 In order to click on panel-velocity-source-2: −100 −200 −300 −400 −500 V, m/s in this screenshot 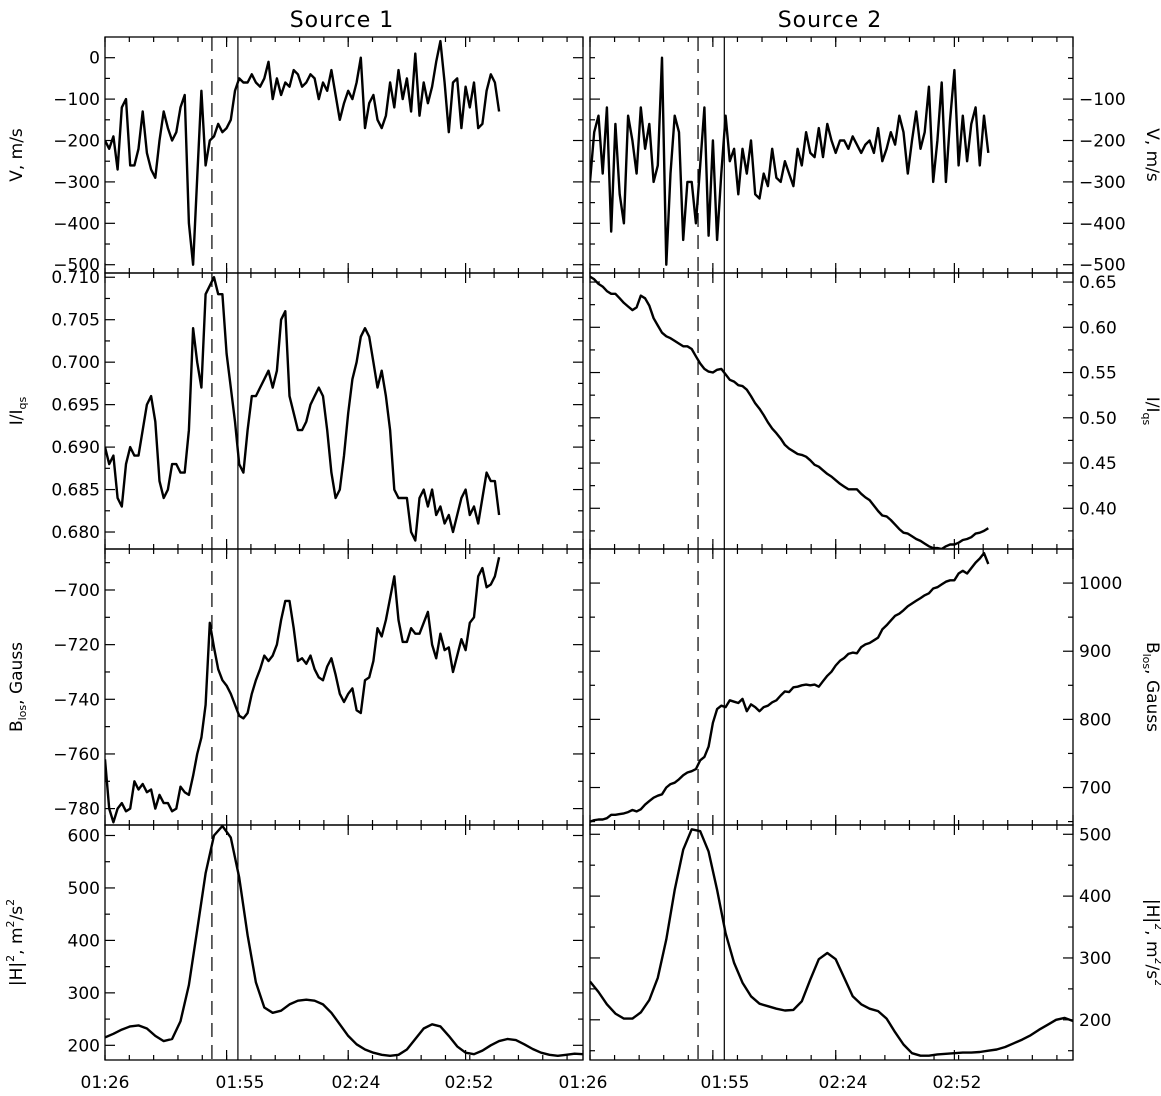, I will do `click(875, 156)`.